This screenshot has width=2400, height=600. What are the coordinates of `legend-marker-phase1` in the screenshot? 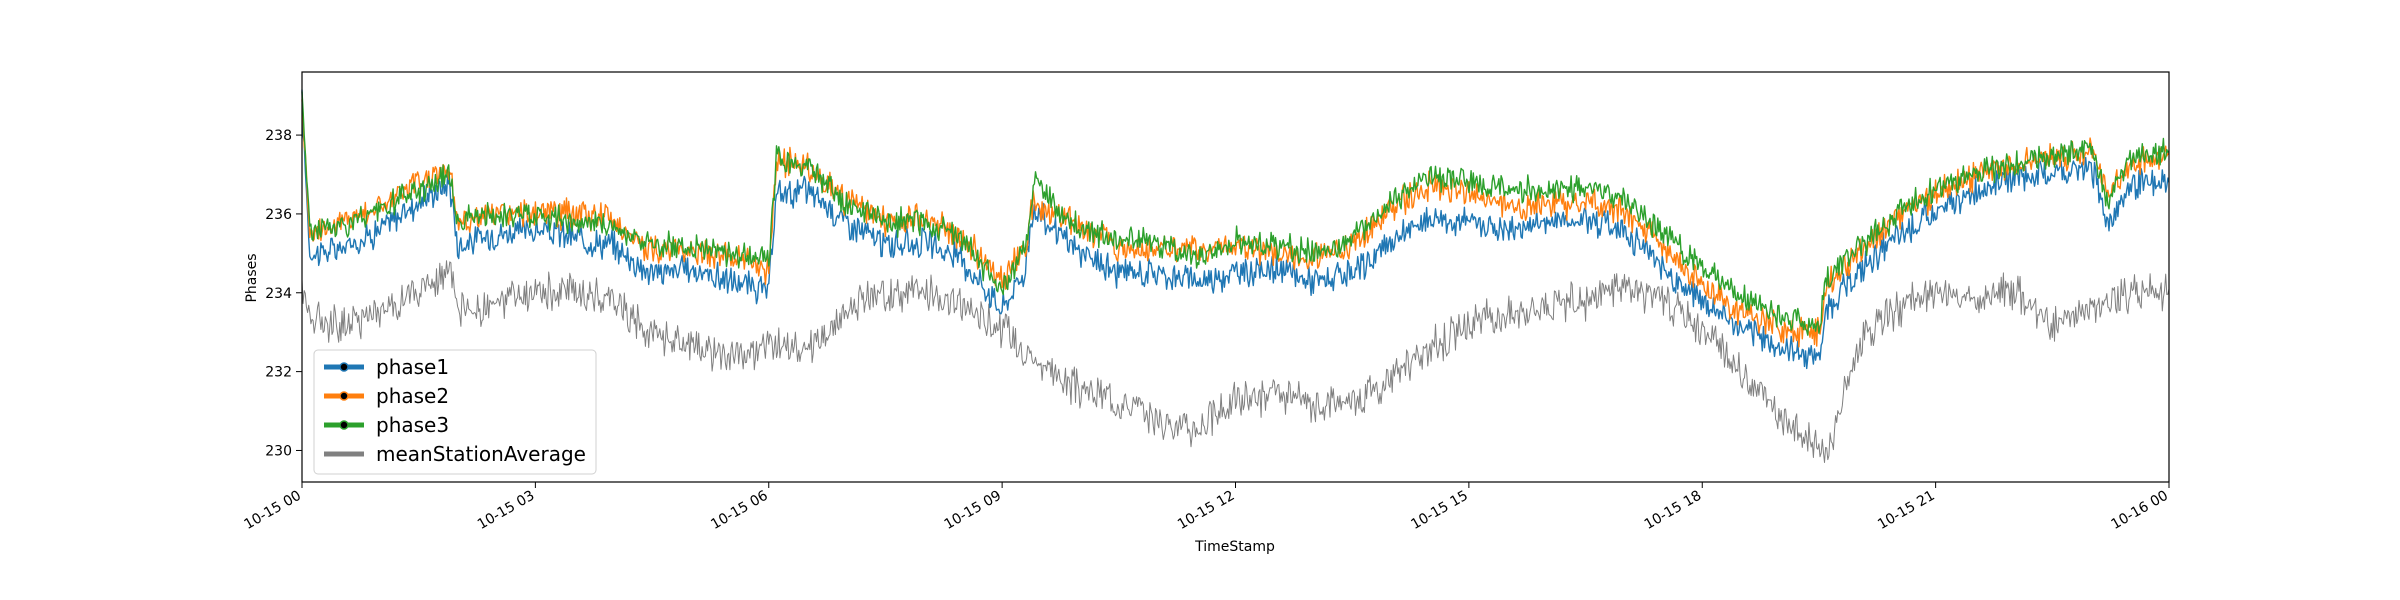 It's located at (344, 367).